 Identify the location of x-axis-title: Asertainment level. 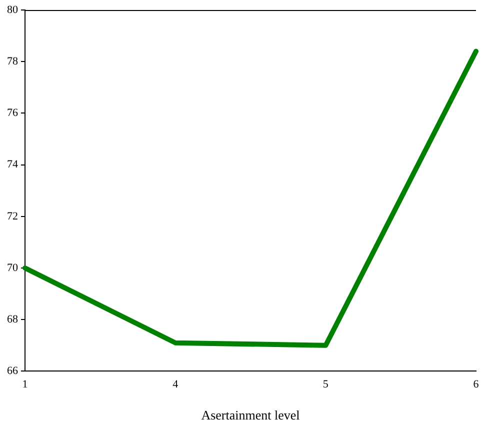
(250, 415).